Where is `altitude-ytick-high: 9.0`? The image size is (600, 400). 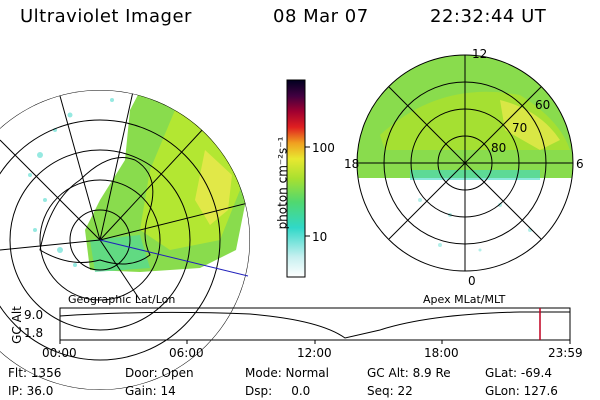
altitude-ytick-high: 9.0 is located at coordinates (34, 315).